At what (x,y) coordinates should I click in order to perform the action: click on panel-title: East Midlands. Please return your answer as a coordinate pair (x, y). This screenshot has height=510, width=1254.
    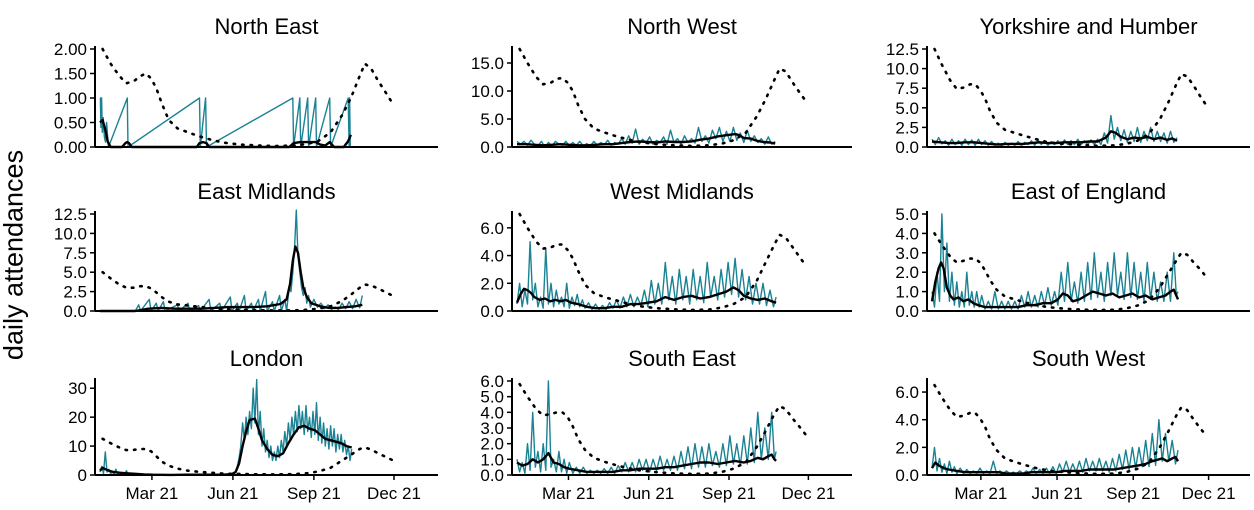
    Looking at the image, I should click on (266, 191).